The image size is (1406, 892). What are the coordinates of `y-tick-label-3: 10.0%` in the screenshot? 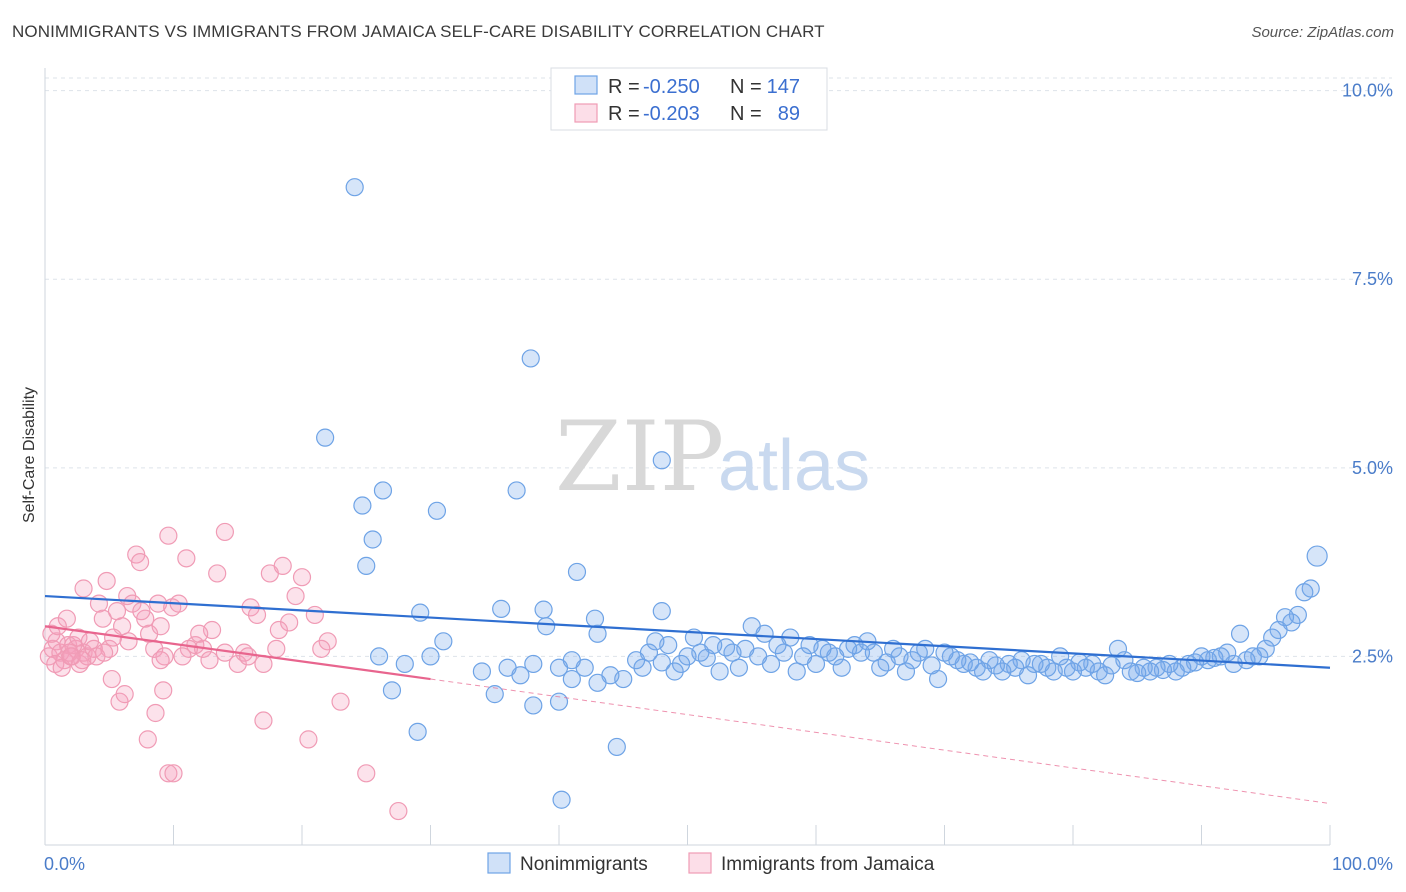 It's located at (1367, 91).